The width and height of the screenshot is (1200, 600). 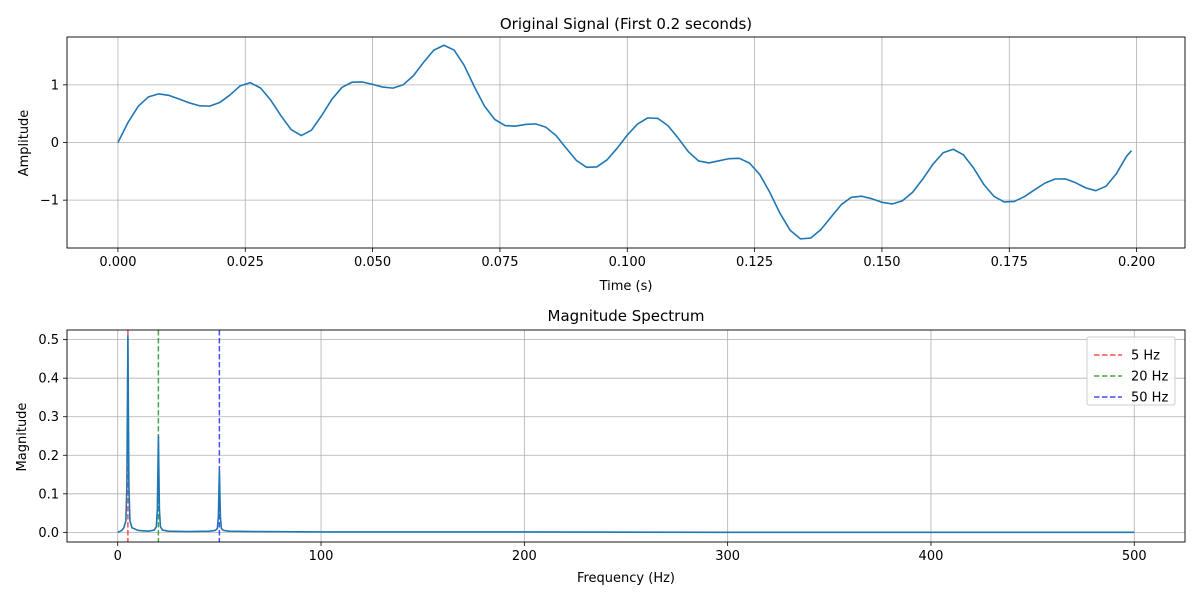 What do you see at coordinates (727, 556) in the screenshot?
I see `spectrum-x-tick-label: 300` at bounding box center [727, 556].